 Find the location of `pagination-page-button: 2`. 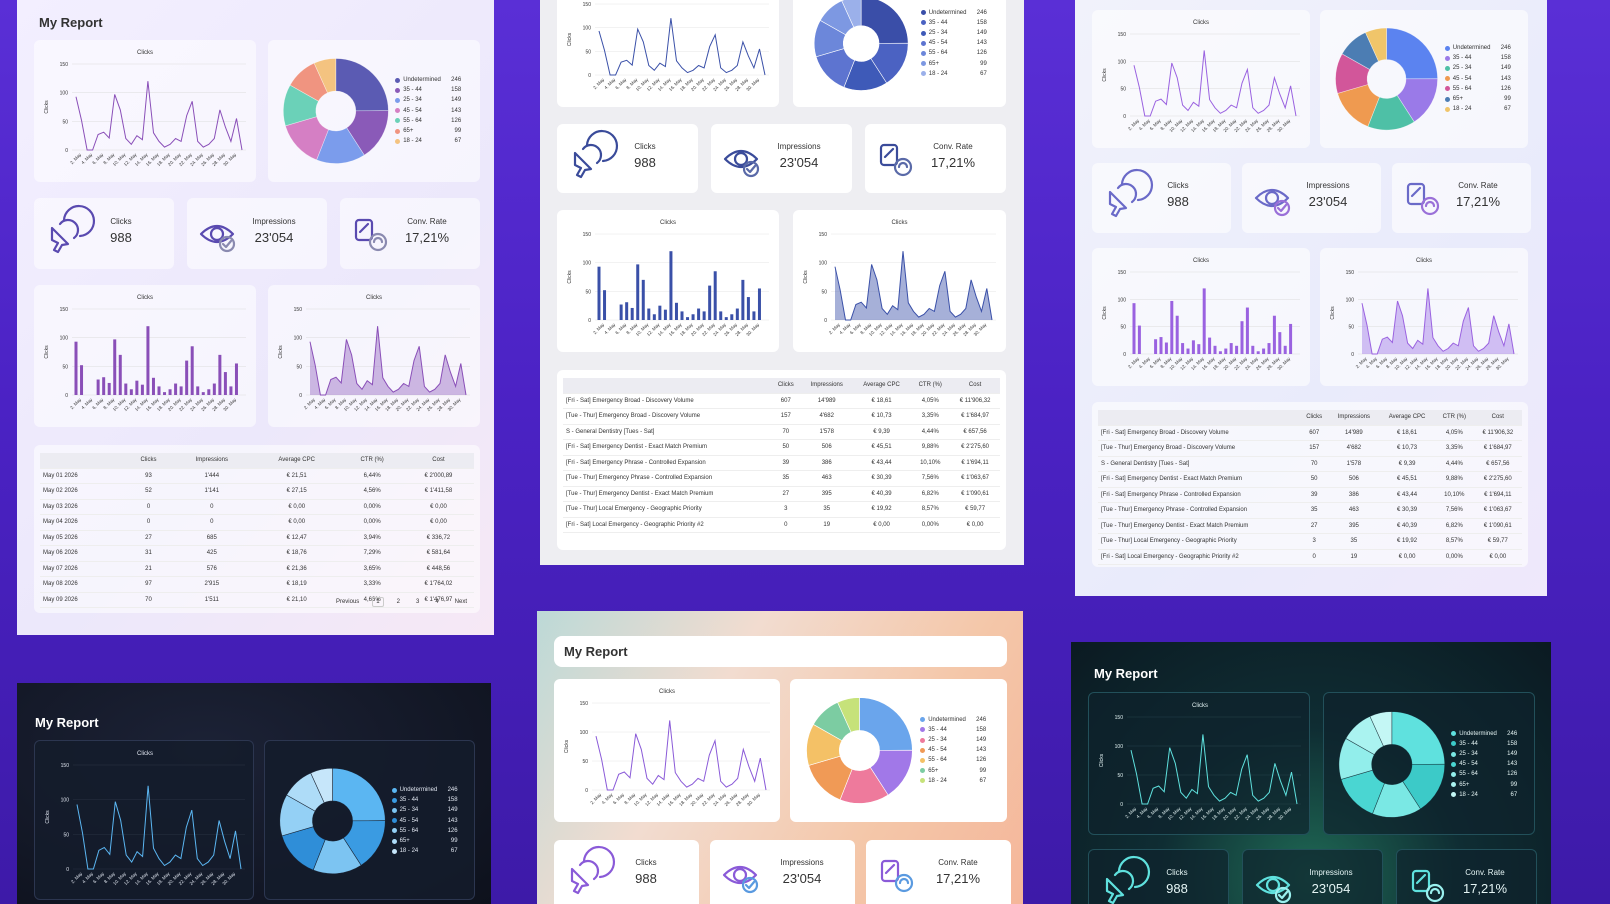

pagination-page-button: 2 is located at coordinates (398, 602).